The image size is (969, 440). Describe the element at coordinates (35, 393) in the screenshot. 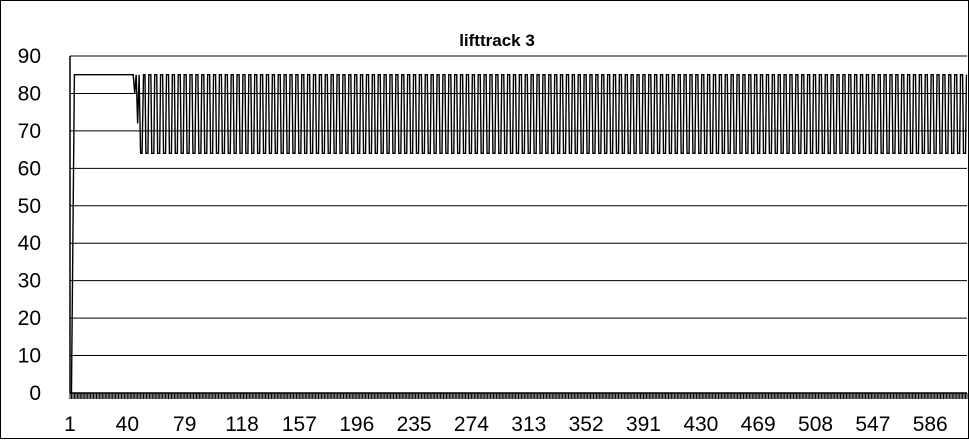

I see `y-tick-label: 0` at that location.